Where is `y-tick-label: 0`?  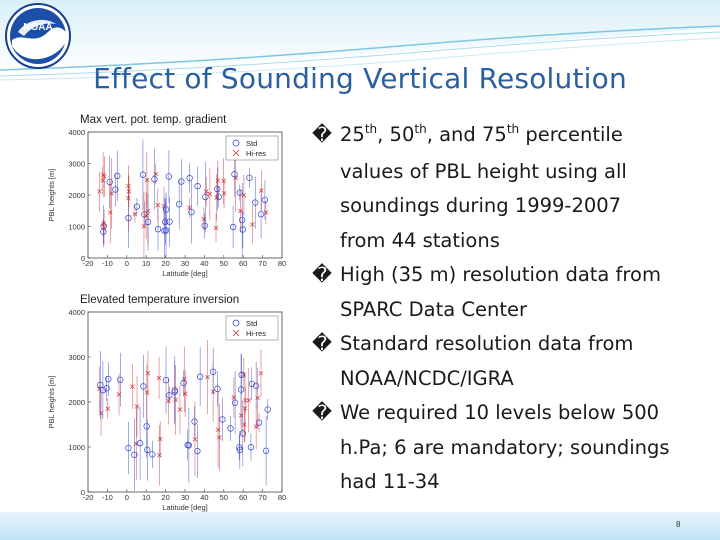
y-tick-label: 0 is located at coordinates (83, 492).